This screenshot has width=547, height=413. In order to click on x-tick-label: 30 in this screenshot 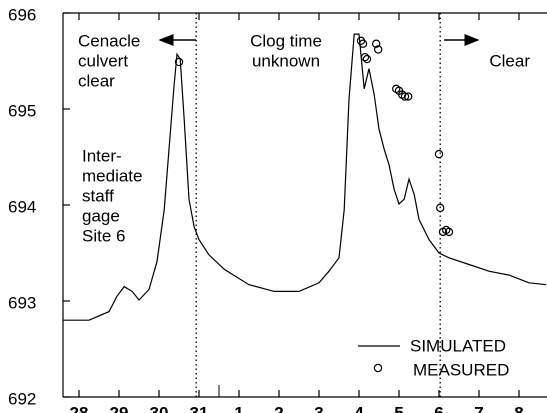, I will do `click(159, 408)`.